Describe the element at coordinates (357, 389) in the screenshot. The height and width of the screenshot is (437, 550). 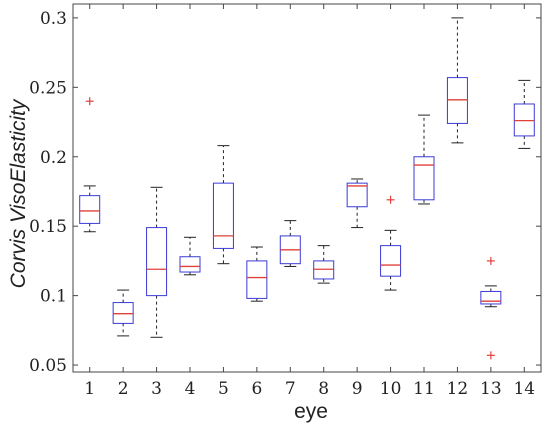
I see `x-tick-label: 9` at that location.